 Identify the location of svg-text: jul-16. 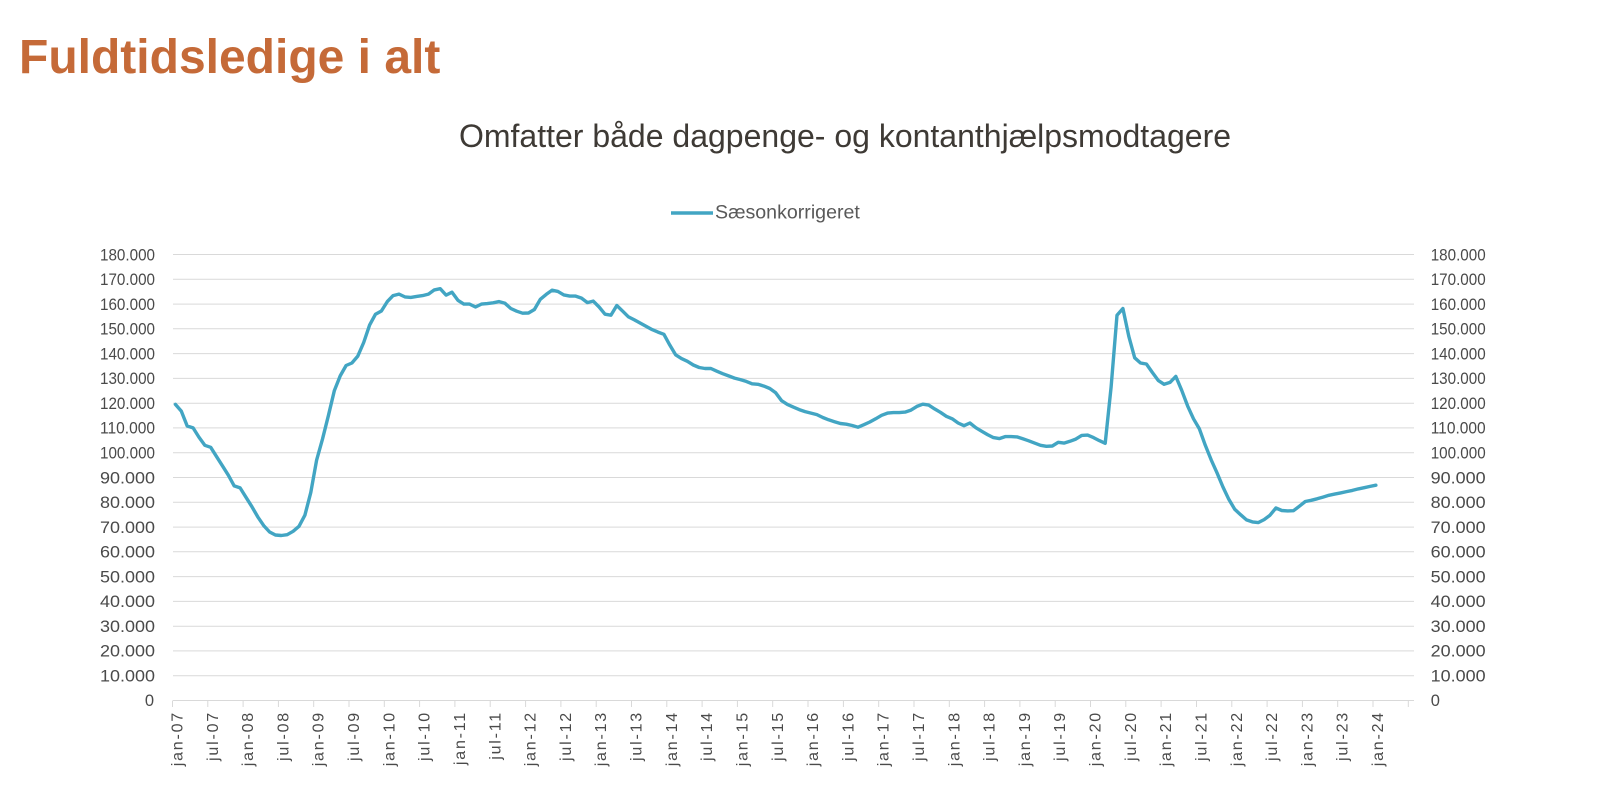
(848, 736).